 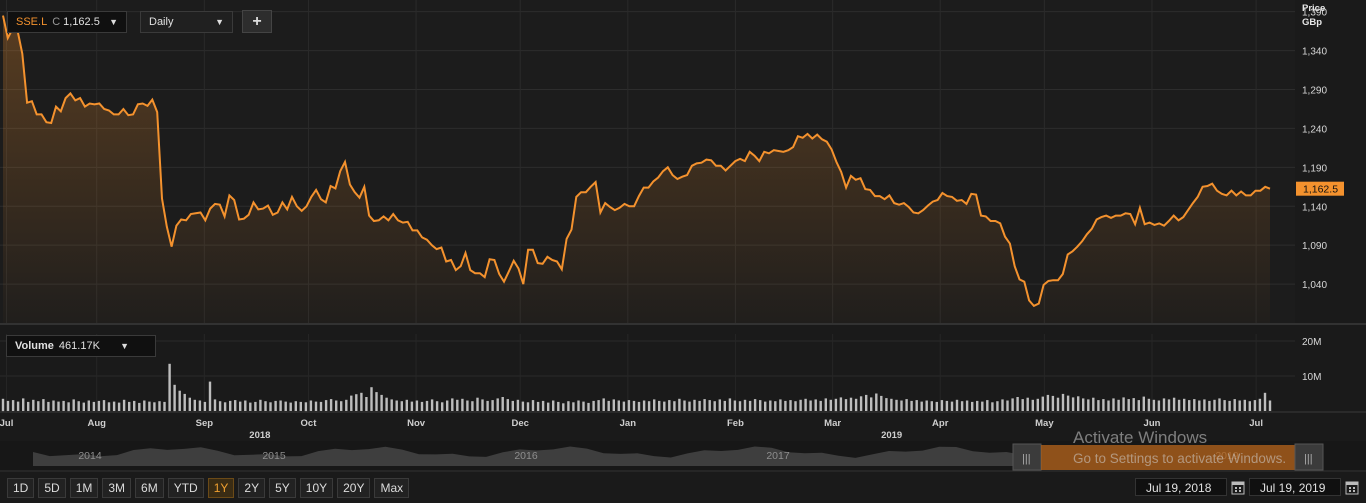 What do you see at coordinates (1312, 22) in the screenshot?
I see `price-axis-unit: GBp` at bounding box center [1312, 22].